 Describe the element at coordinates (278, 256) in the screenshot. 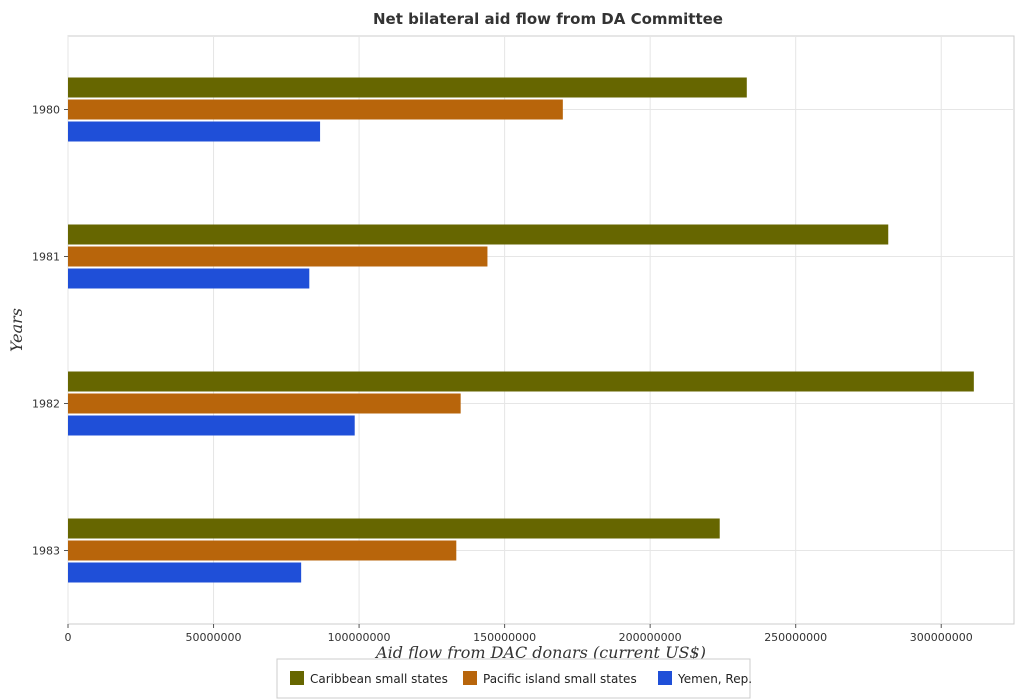

I see `bar-pacific-island-small-states-1981` at that location.